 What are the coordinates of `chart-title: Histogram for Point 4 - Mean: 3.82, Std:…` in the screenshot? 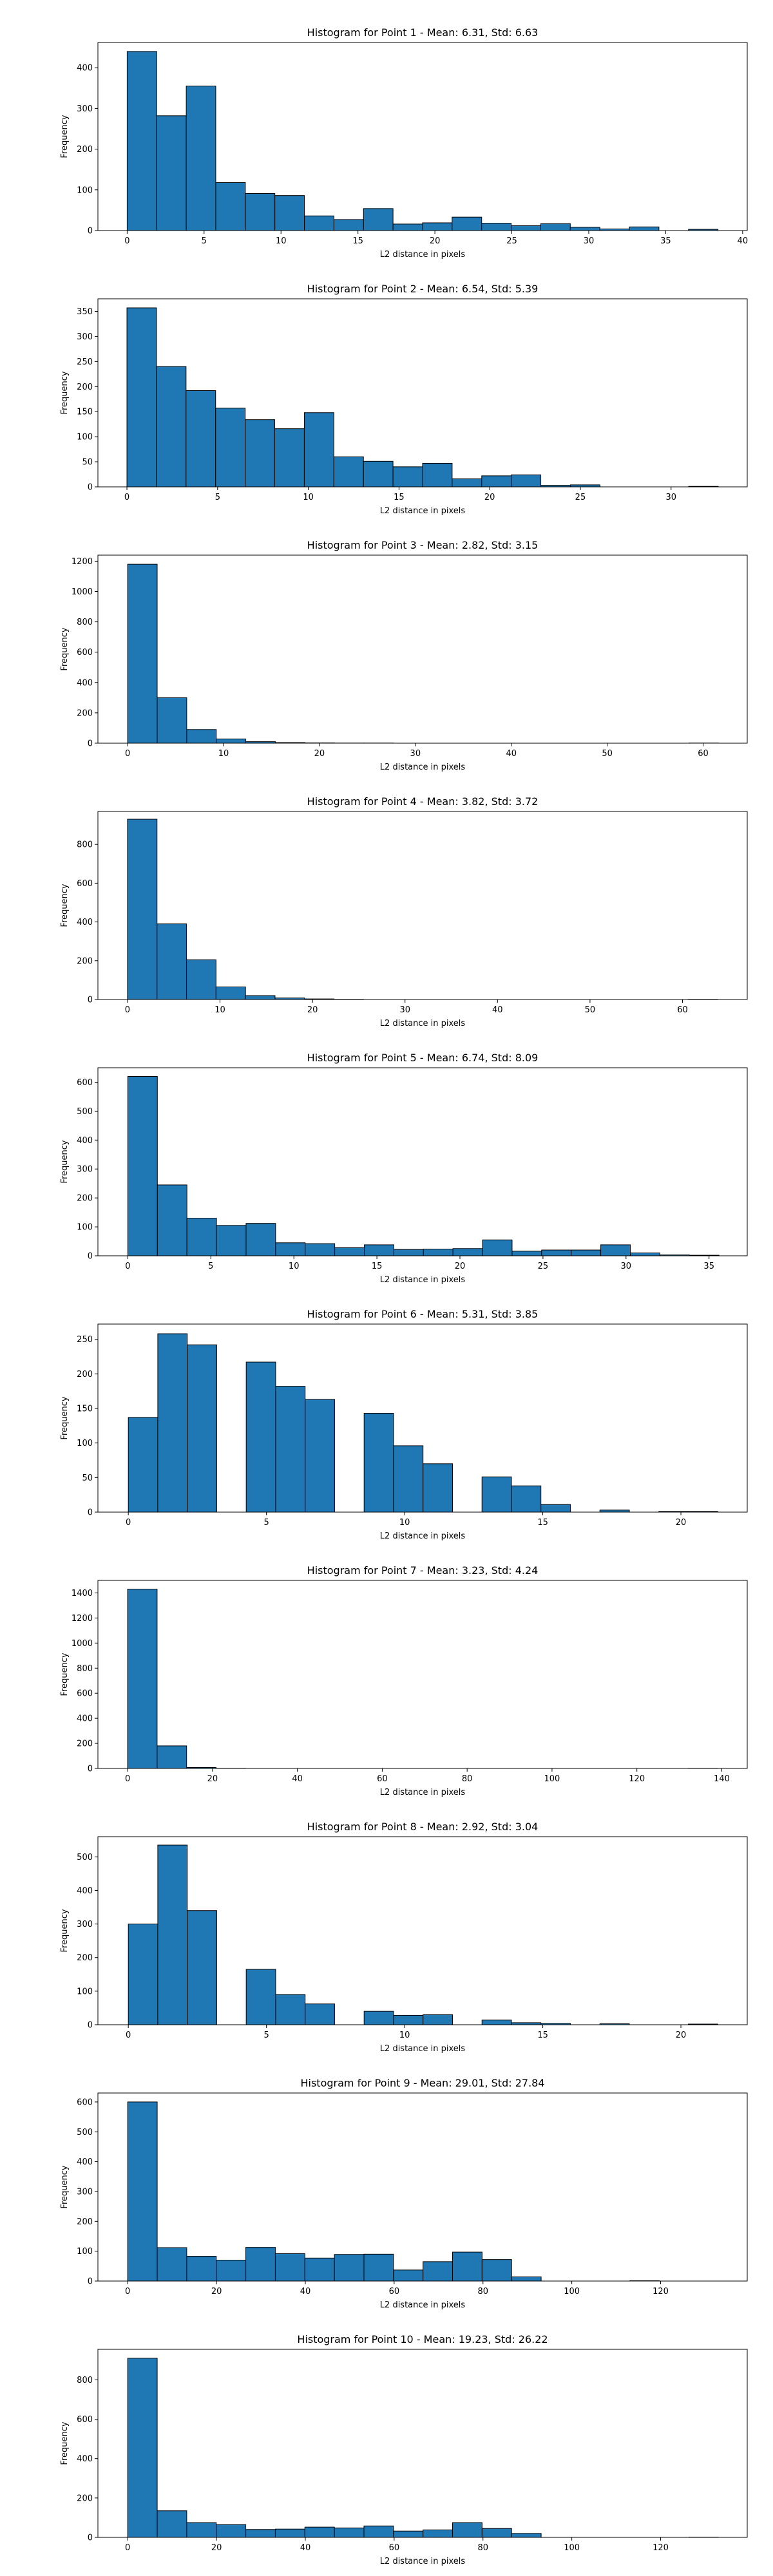 It's located at (423, 802).